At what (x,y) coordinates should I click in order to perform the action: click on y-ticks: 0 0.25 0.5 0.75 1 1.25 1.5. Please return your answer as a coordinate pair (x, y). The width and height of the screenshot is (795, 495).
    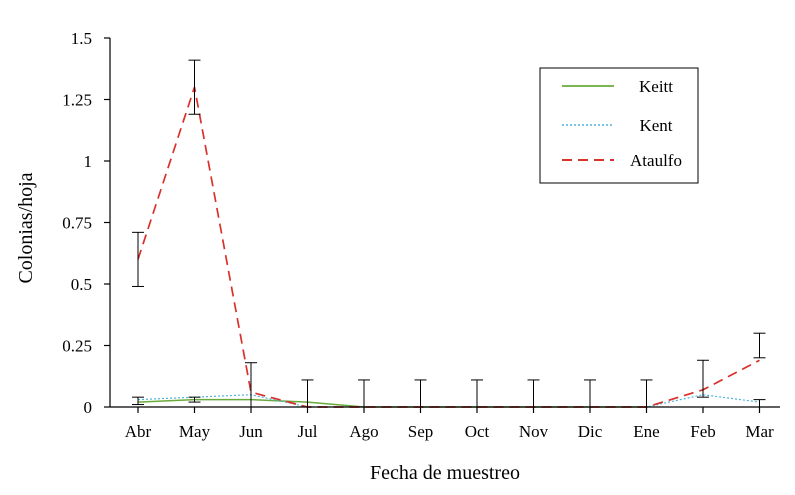
    Looking at the image, I should click on (86, 223).